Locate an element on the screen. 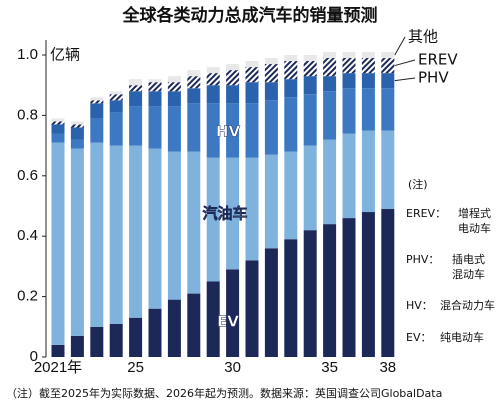  note-key: EREV： is located at coordinates (426, 213).